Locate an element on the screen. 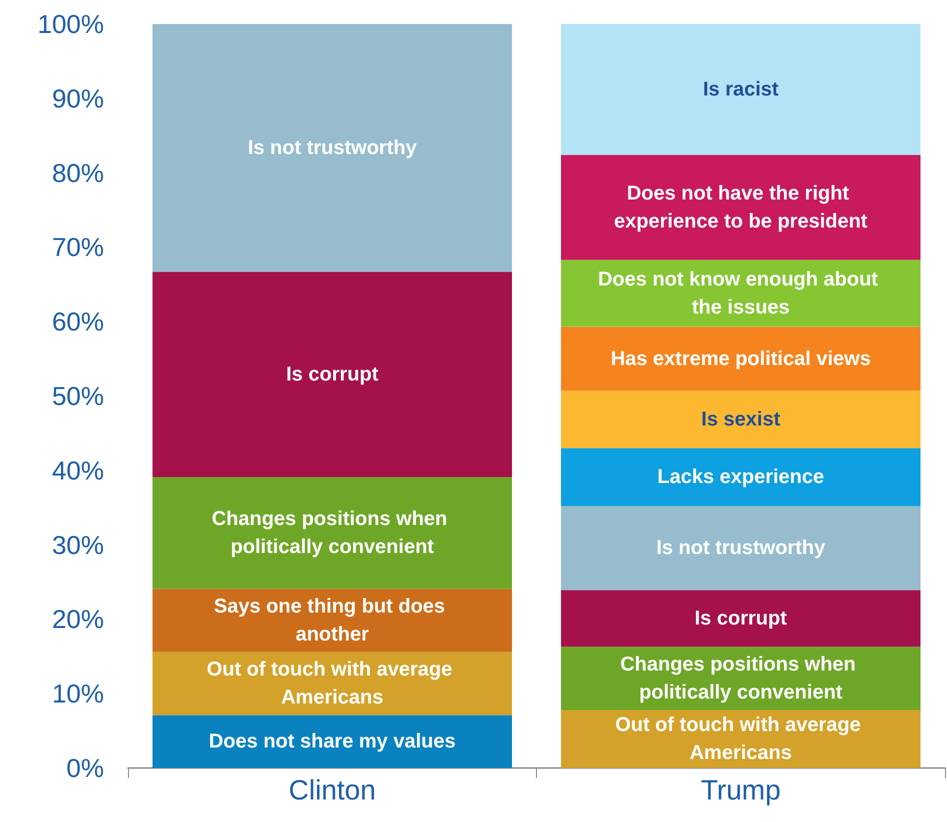 The height and width of the screenshot is (822, 947). text: Out of touch with average Americans is located at coordinates (329, 683).